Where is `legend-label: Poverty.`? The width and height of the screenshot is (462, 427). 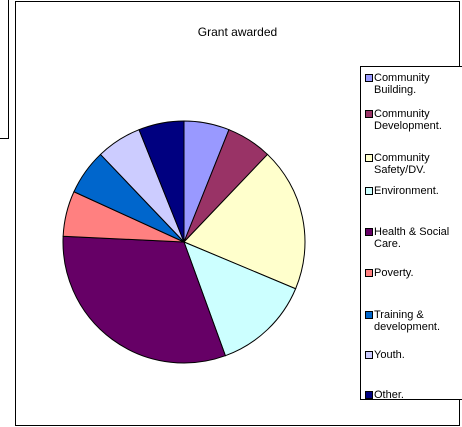 legend-label: Poverty. is located at coordinates (394, 273).